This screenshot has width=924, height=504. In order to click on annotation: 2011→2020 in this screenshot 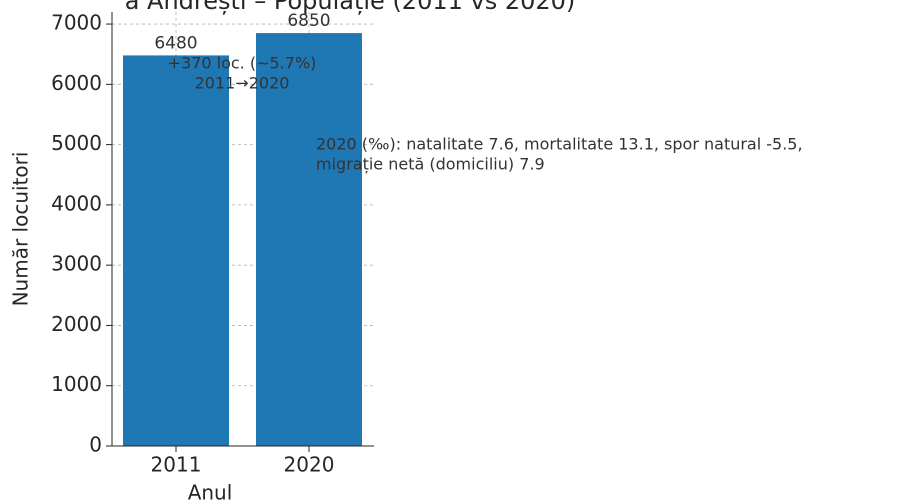, I will do `click(242, 83)`.